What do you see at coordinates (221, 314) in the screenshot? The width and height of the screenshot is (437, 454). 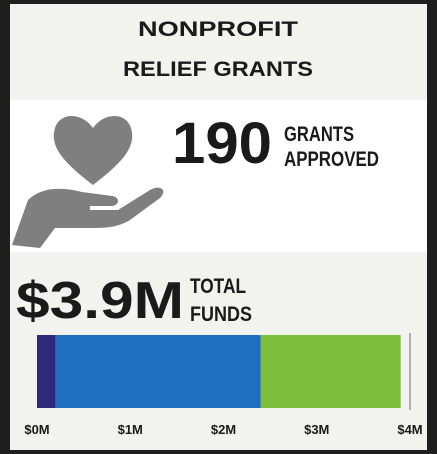 I see `funds-label: FUNDS` at bounding box center [221, 314].